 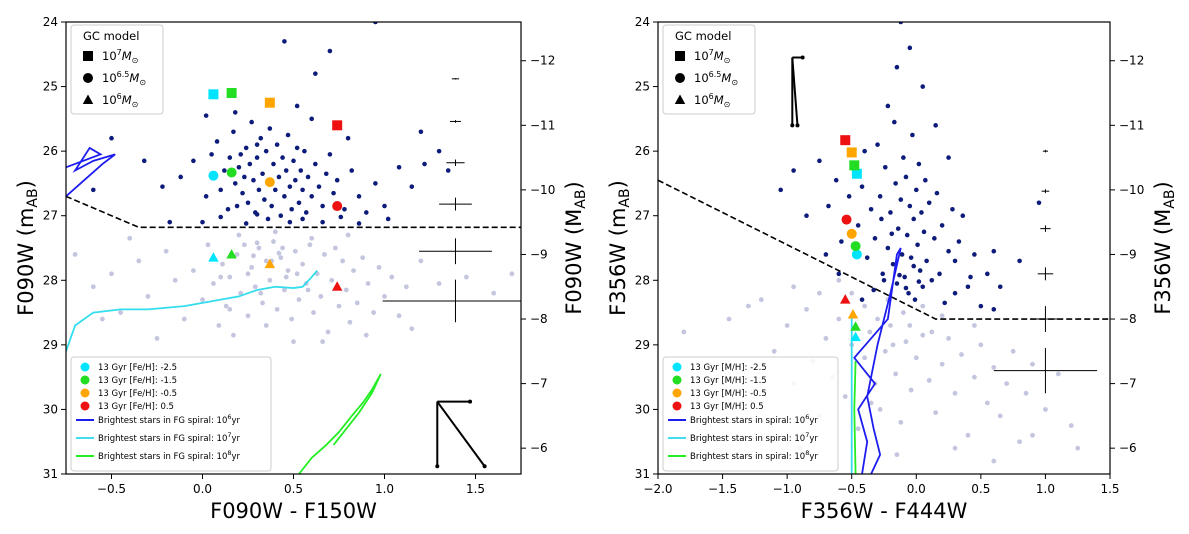 I want to click on y-axis-label-close: ), so click(x=26, y=184).